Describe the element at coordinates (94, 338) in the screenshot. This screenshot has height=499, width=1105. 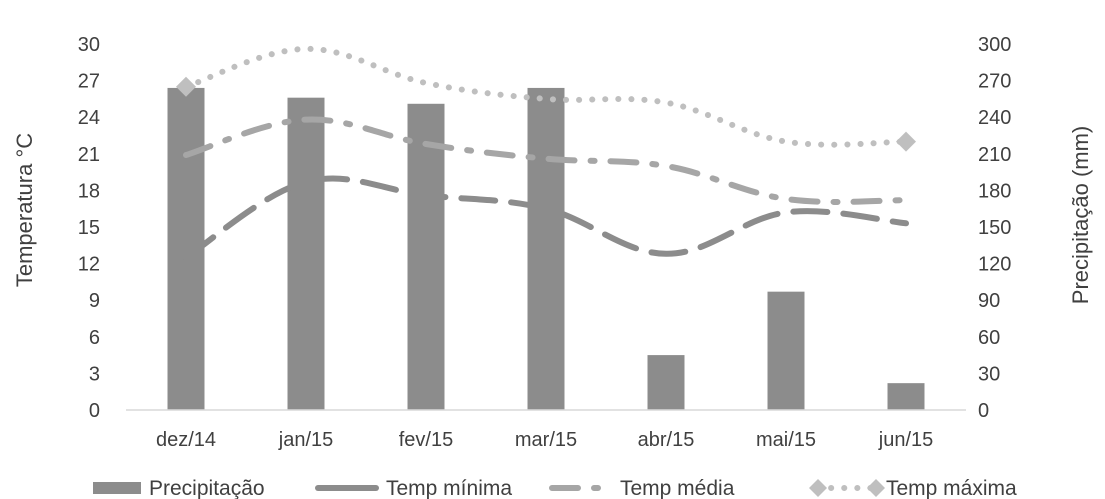
I see `left-tick-label: 6` at that location.